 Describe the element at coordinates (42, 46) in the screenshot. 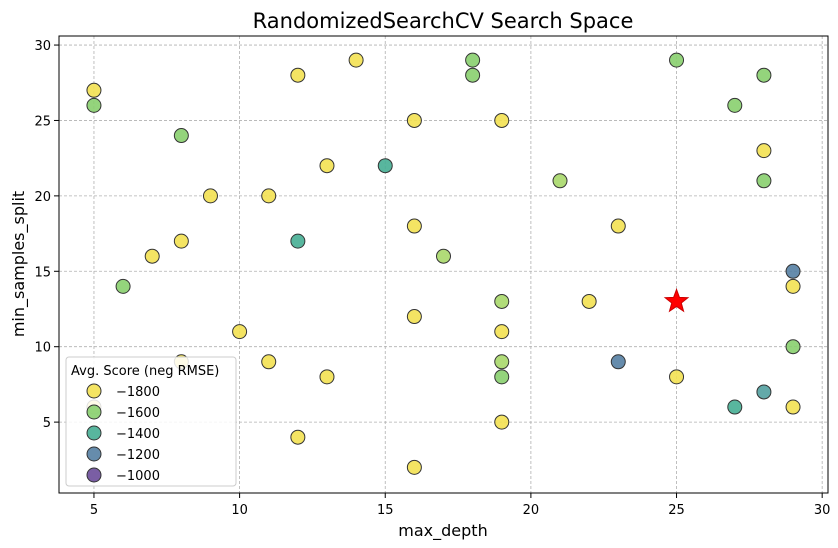

I see `y-tick-label: 30` at that location.